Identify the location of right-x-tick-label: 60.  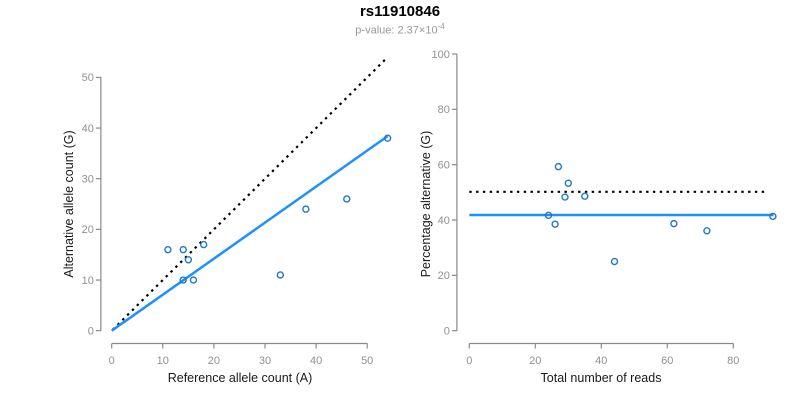
(667, 361).